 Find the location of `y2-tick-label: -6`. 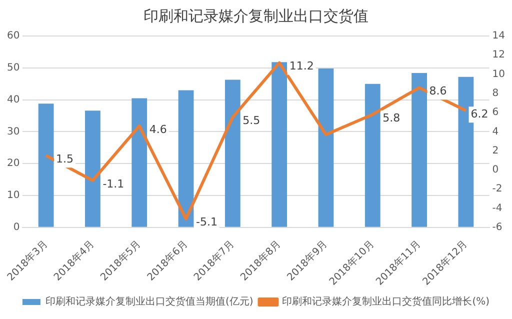

y2-tick-label: -6 is located at coordinates (497, 227).